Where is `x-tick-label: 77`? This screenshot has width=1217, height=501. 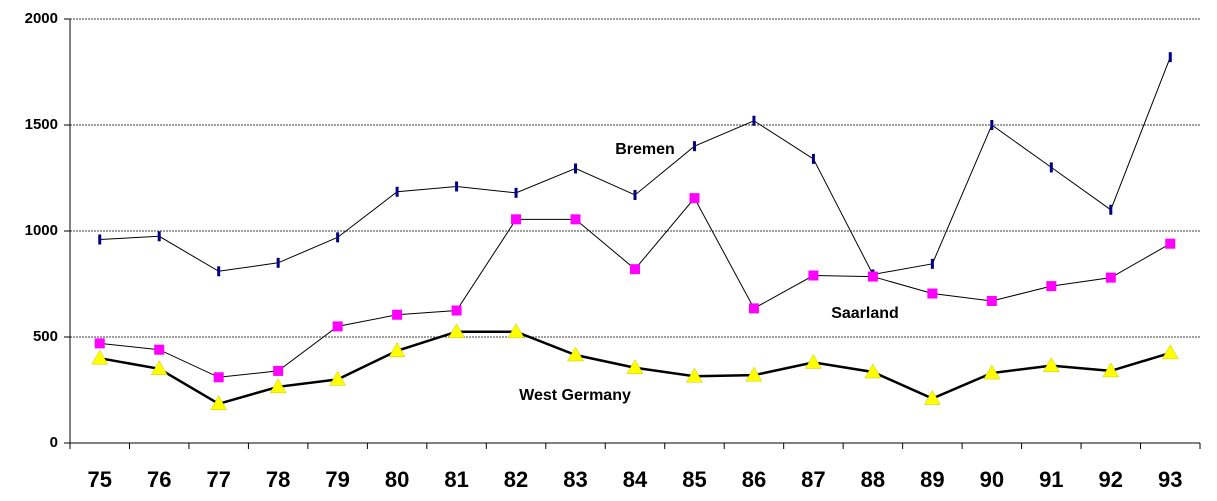
x-tick-label: 77 is located at coordinates (218, 479).